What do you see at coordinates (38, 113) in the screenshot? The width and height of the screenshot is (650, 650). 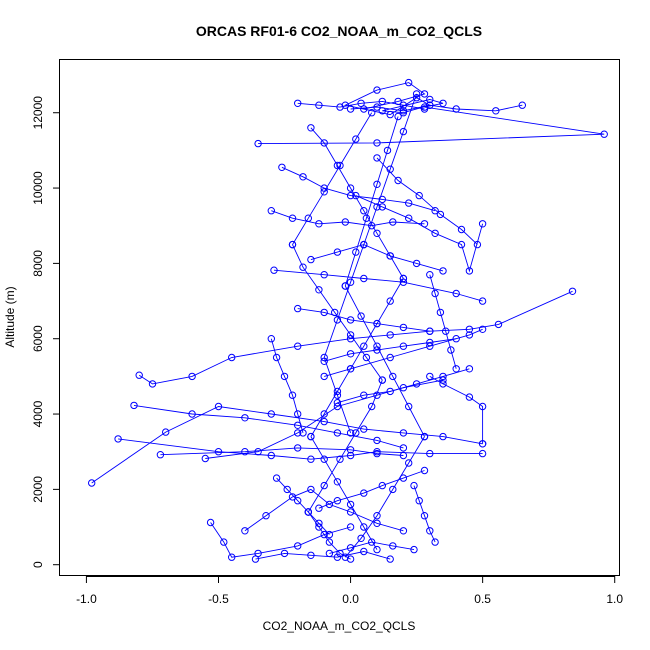 I see `y-tick-label: 12000` at bounding box center [38, 113].